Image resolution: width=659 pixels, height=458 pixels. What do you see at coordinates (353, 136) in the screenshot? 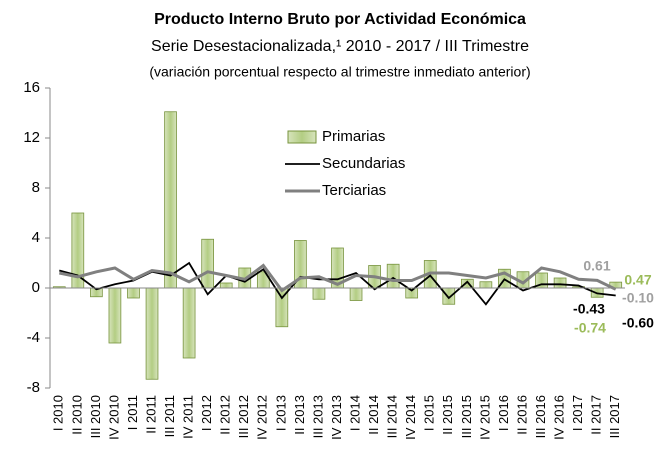
I see `legend-label: Primarias` at bounding box center [353, 136].